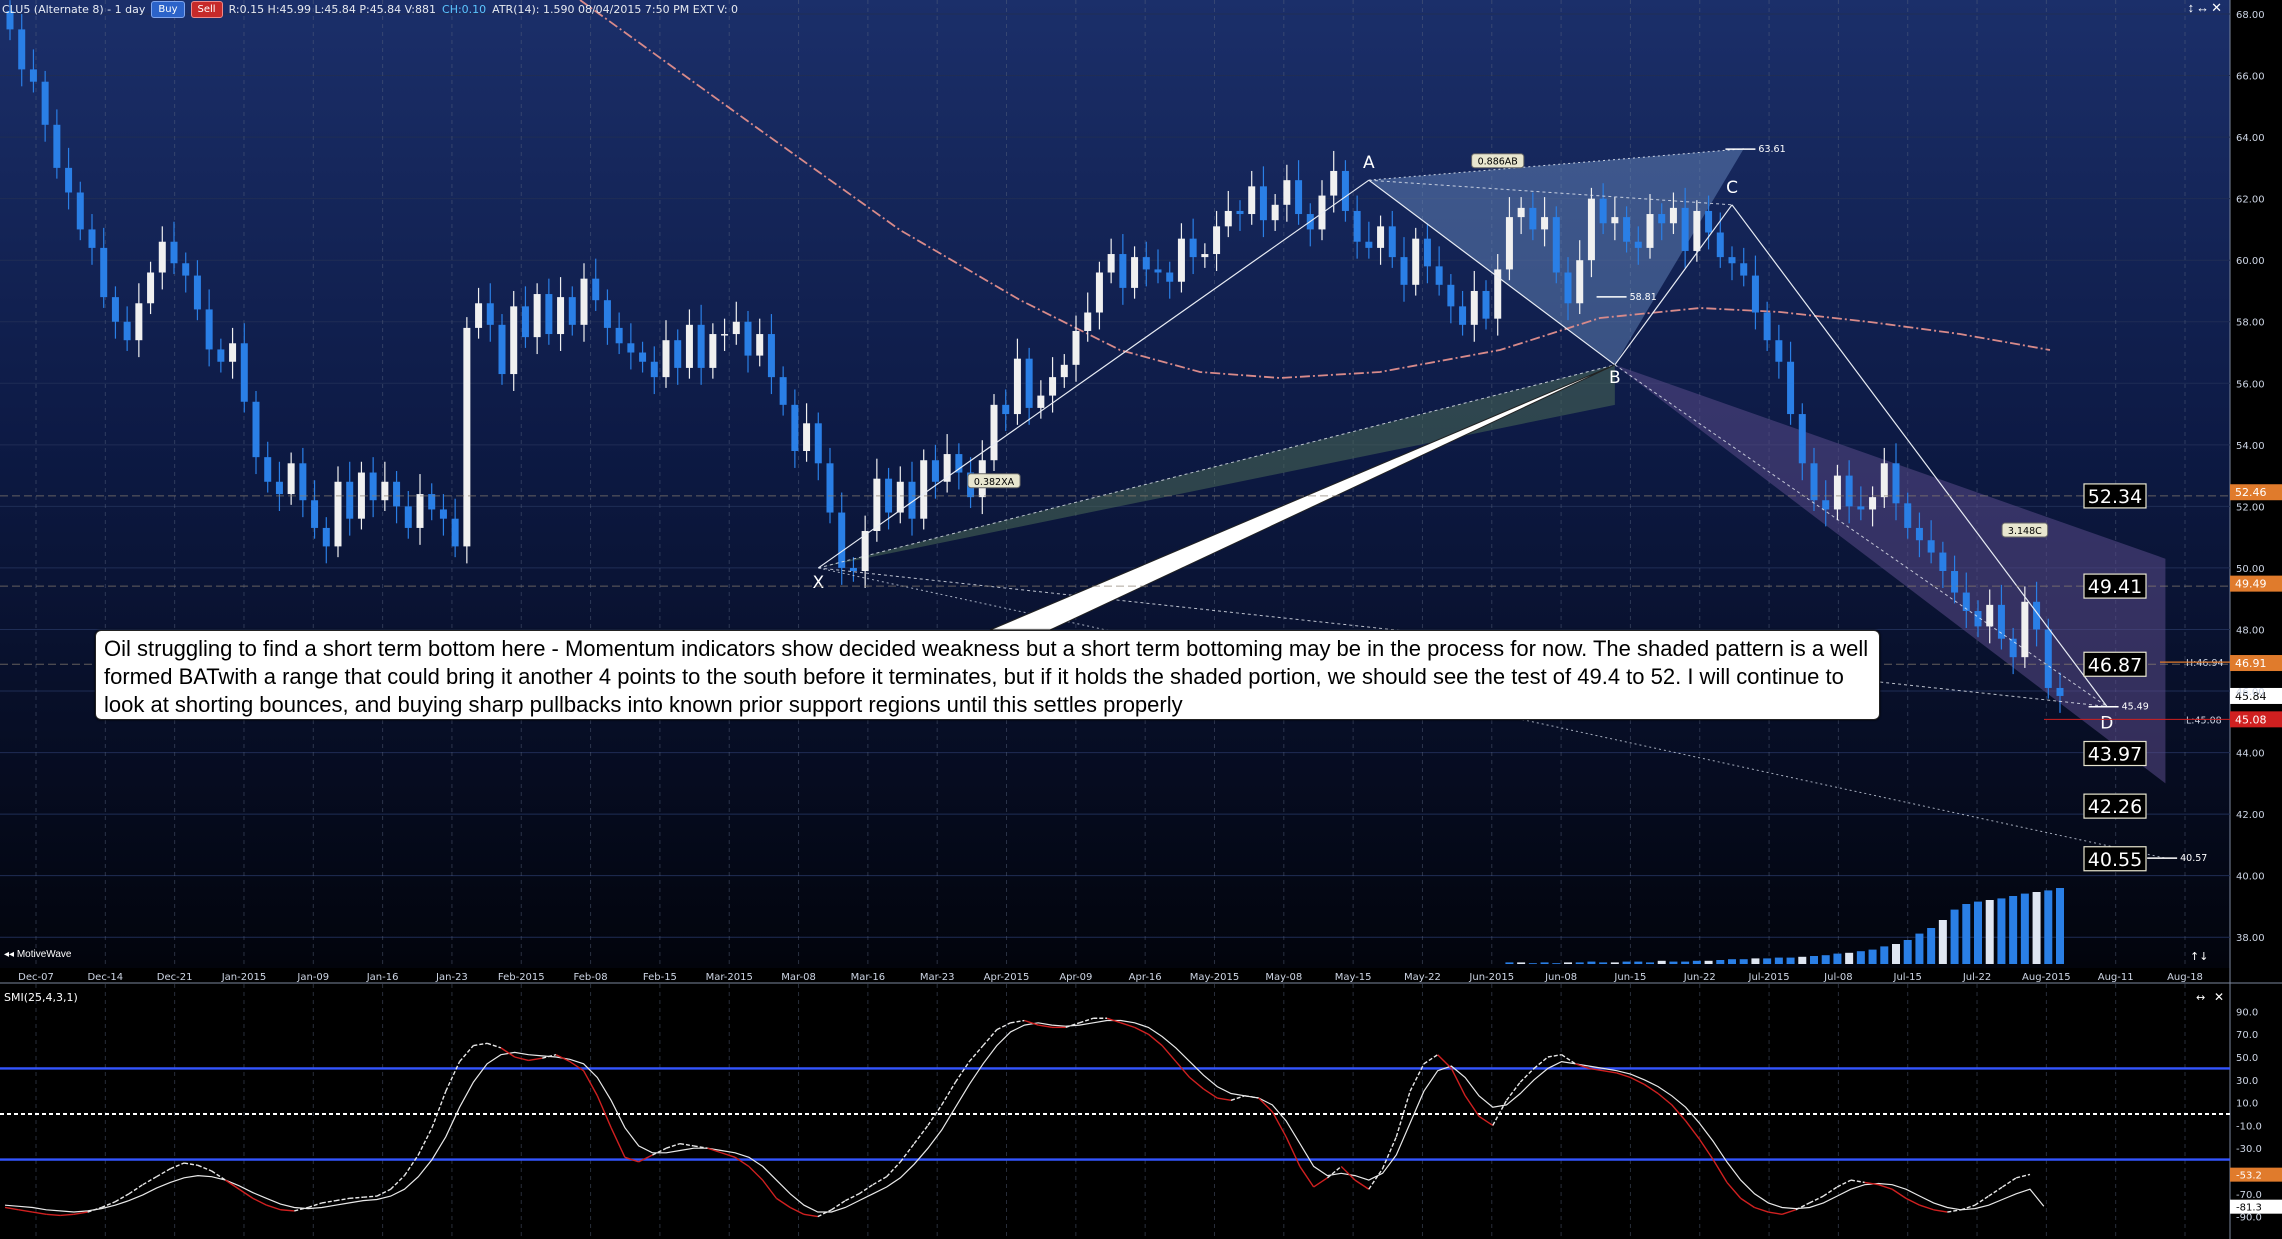  Describe the element at coordinates (994, 482) in the screenshot. I see `ratio-badge-label: 0.382XA` at that location.